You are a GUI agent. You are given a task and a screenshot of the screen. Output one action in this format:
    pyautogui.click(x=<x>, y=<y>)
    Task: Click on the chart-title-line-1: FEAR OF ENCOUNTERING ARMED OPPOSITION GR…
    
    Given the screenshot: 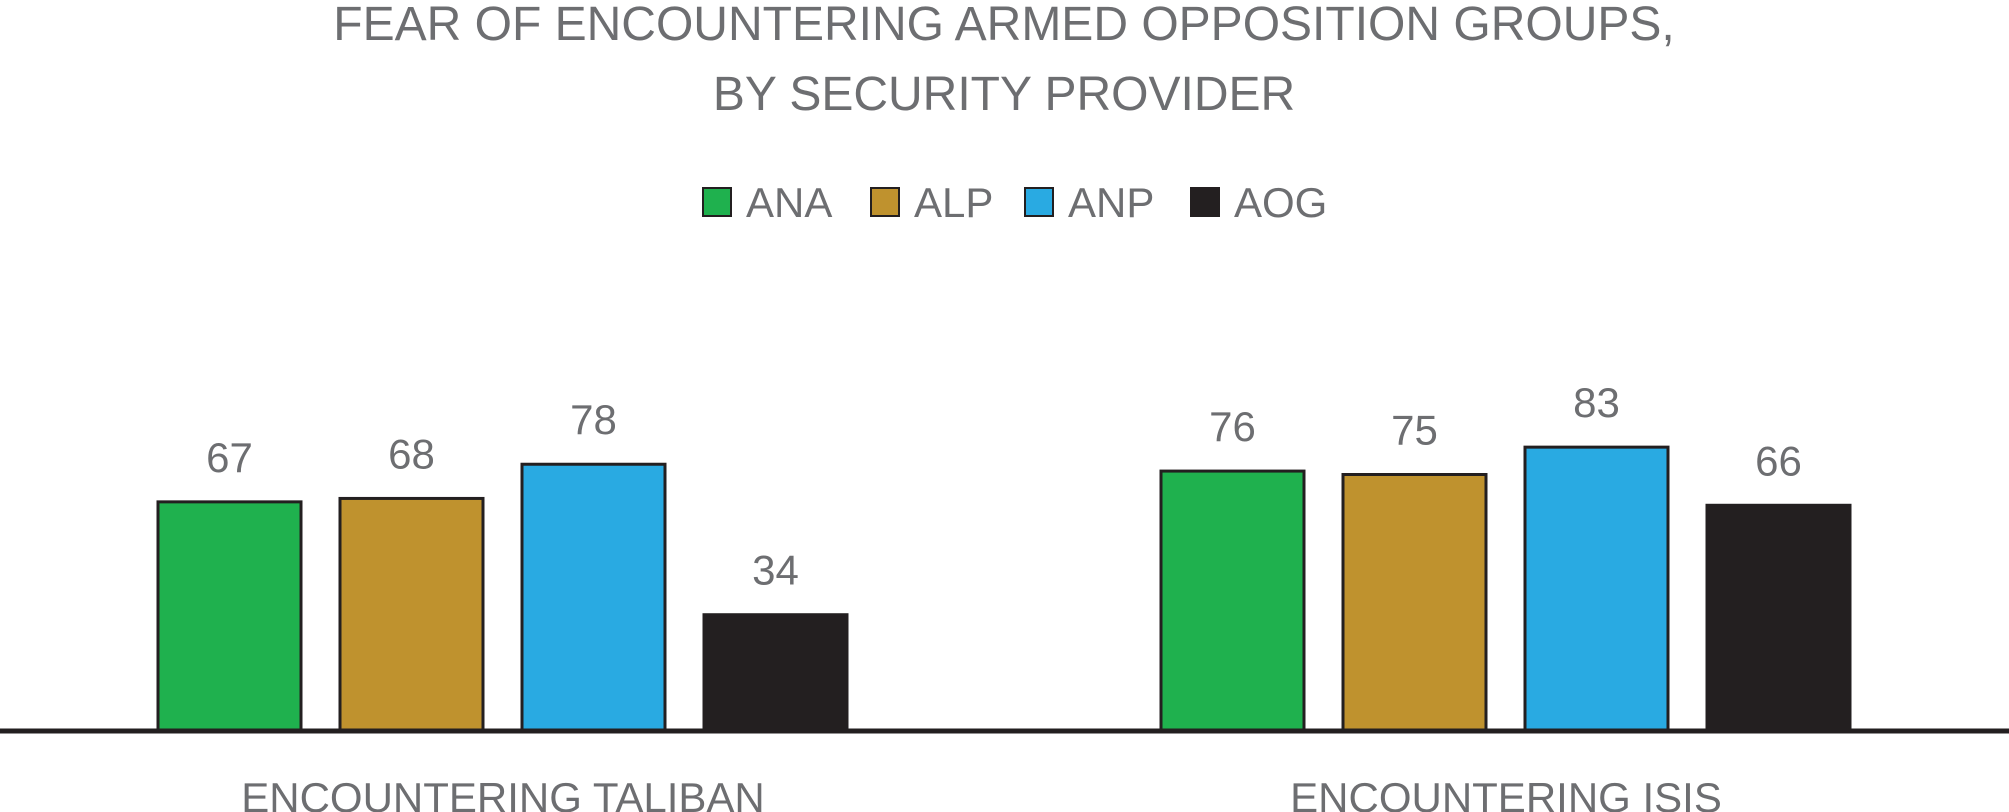 What is the action you would take?
    pyautogui.click(x=1003, y=25)
    